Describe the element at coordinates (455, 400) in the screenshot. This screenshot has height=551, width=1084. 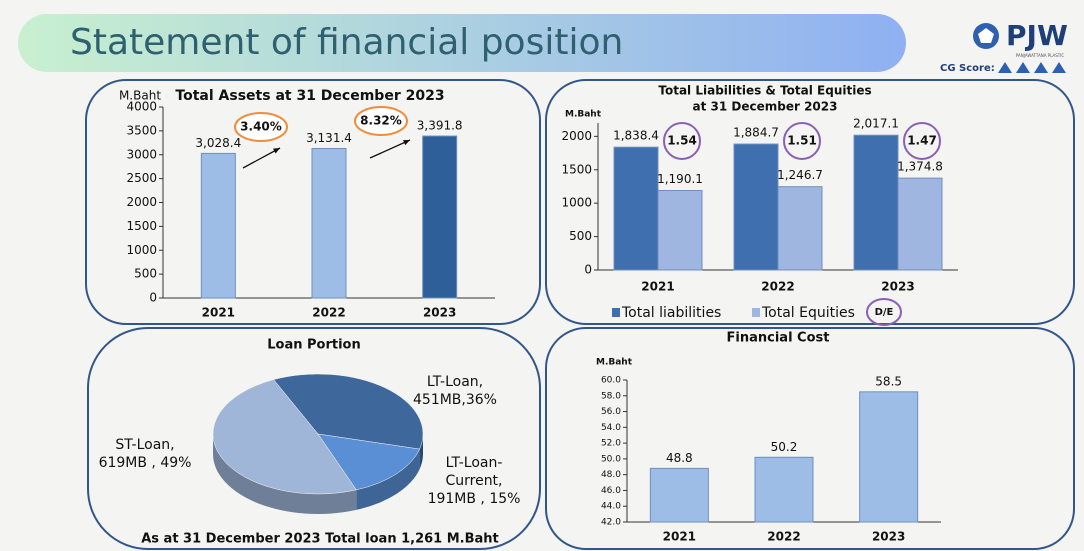
I see `slice-label: 451MB,36%` at that location.